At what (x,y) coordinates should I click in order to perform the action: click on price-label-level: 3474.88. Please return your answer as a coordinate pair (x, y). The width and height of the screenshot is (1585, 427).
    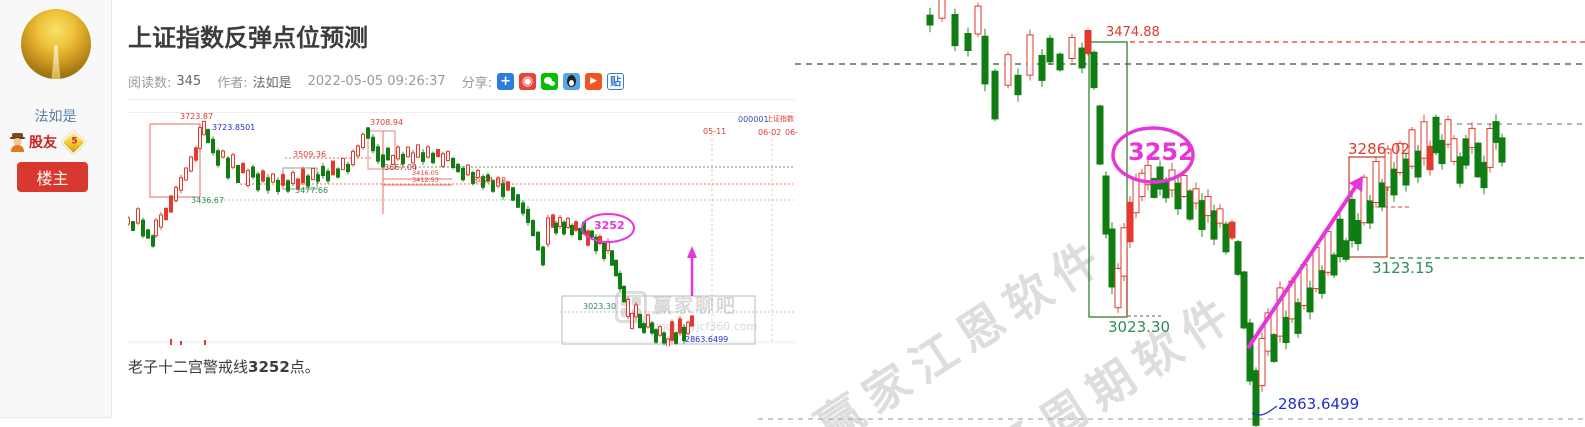
    Looking at the image, I should click on (490, 180).